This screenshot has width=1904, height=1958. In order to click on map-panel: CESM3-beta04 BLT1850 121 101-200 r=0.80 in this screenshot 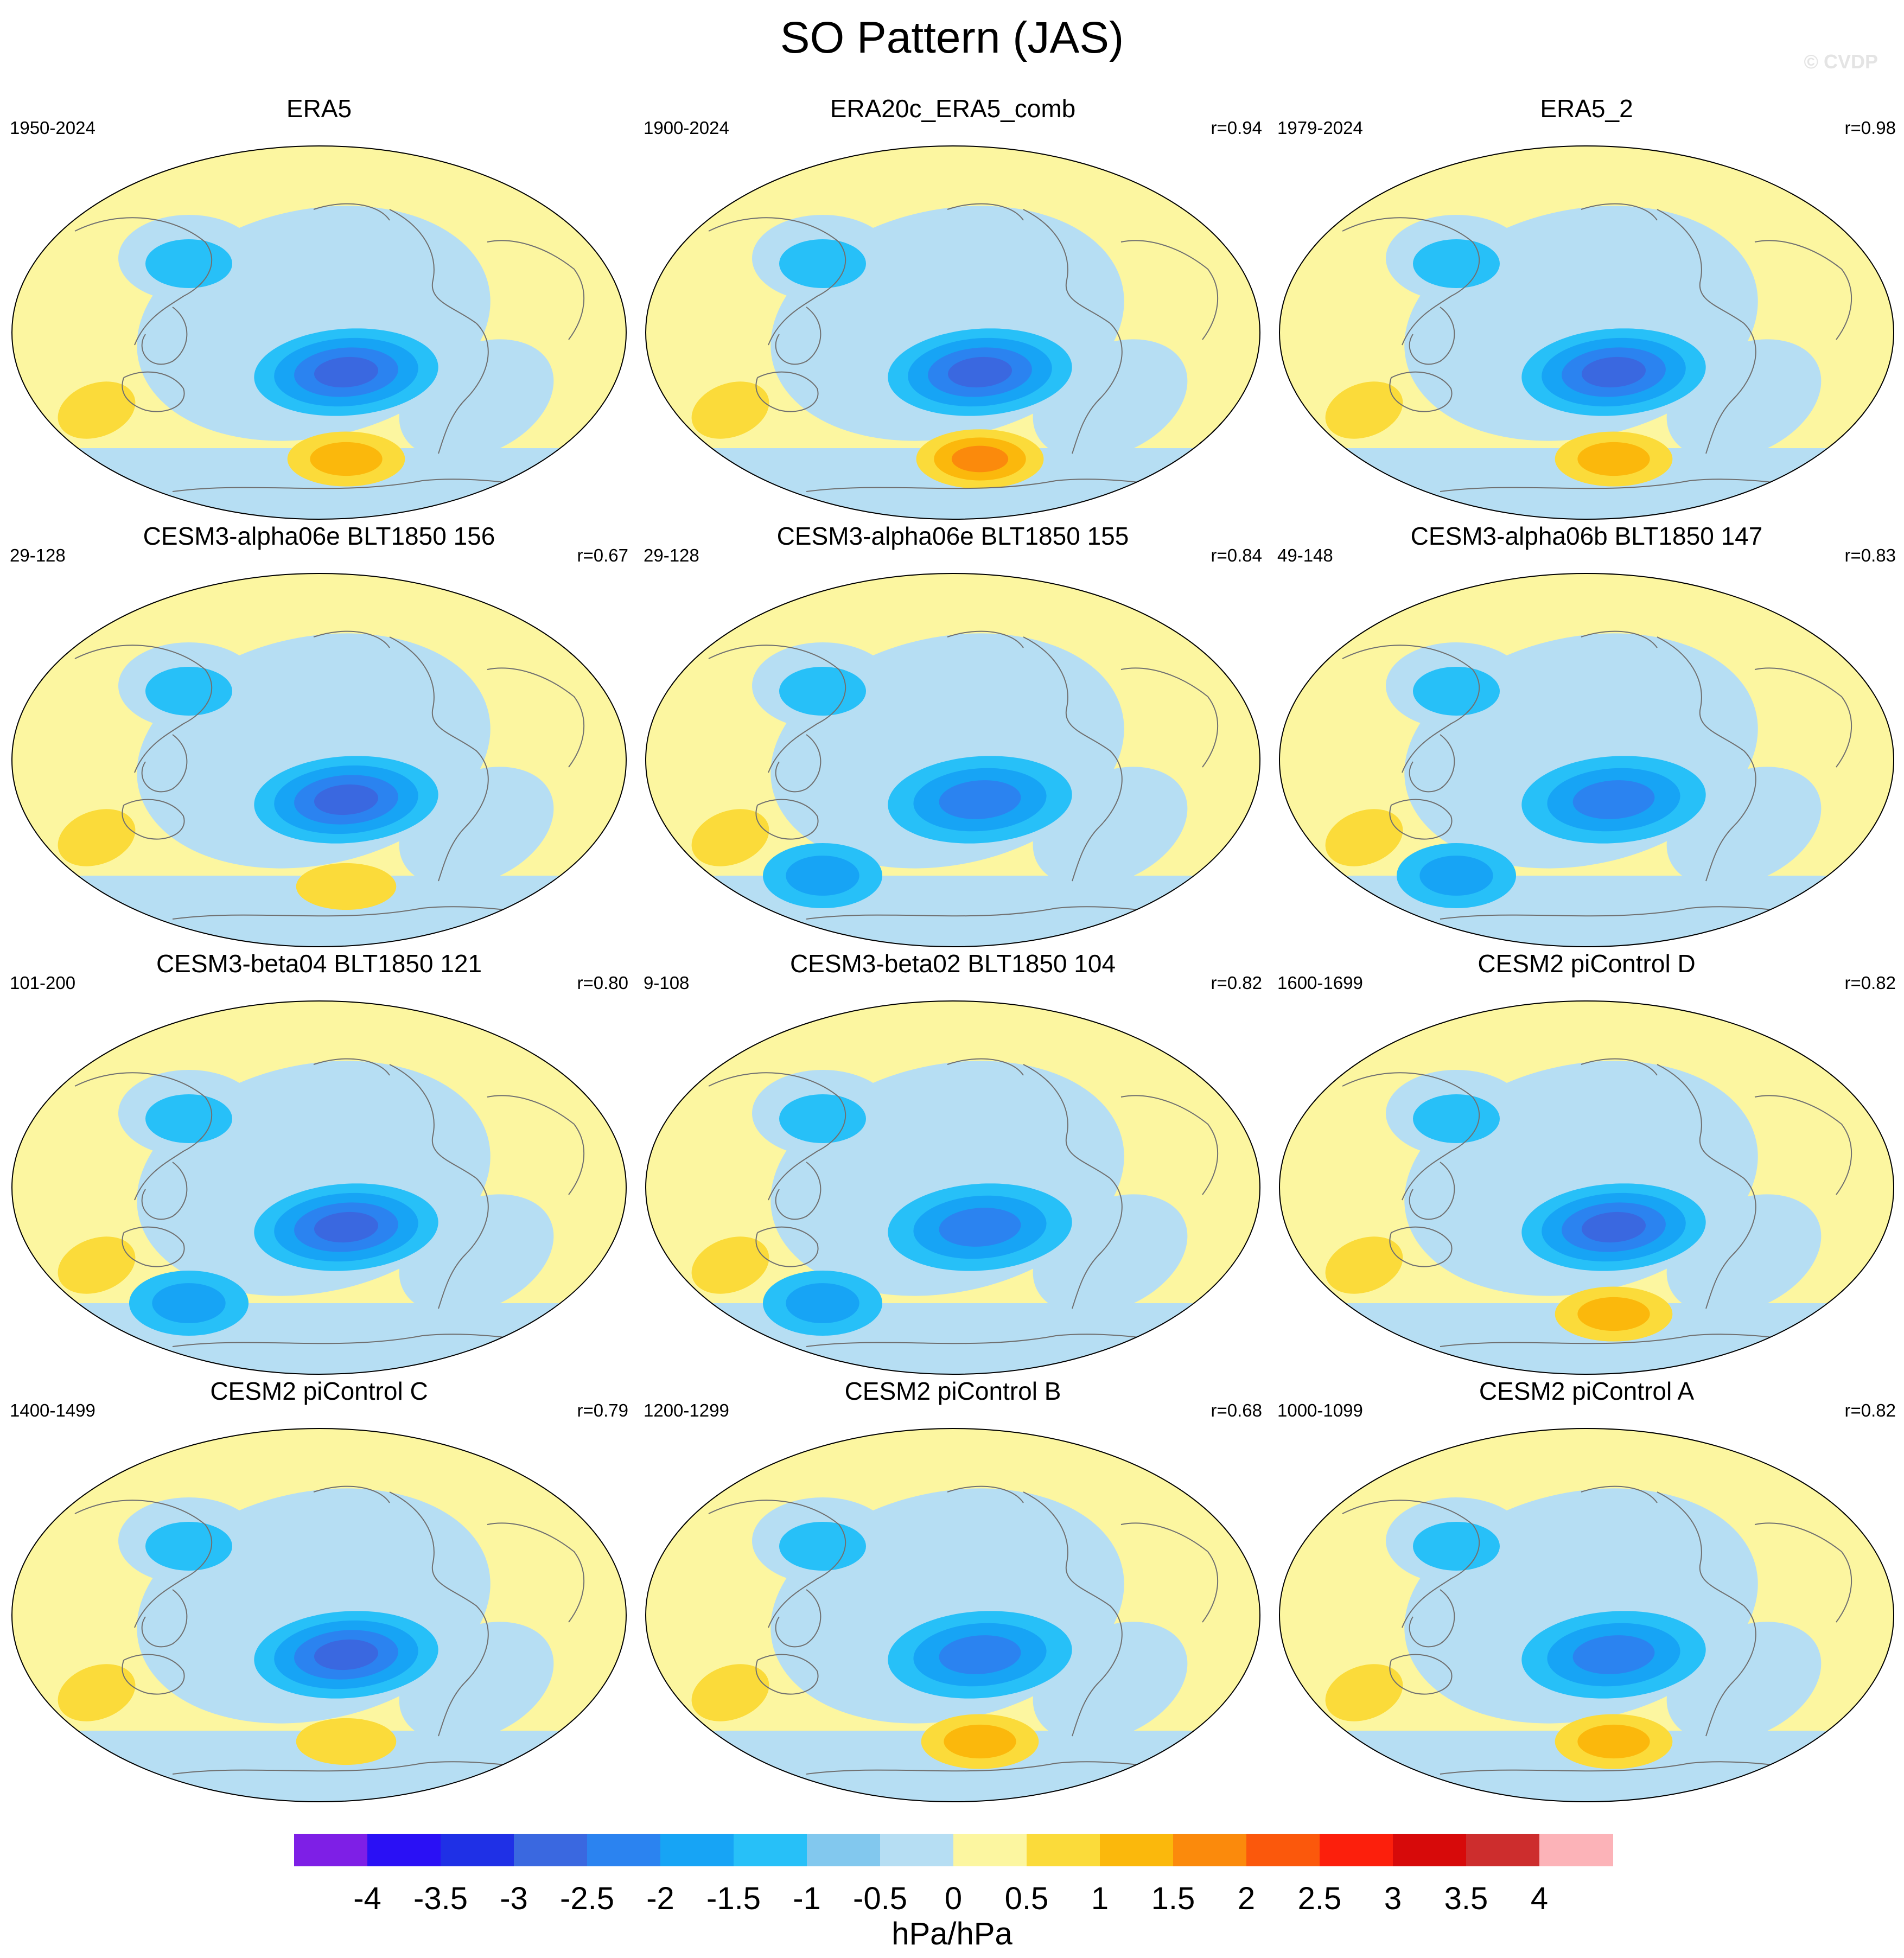, I will do `click(319, 1161)`.